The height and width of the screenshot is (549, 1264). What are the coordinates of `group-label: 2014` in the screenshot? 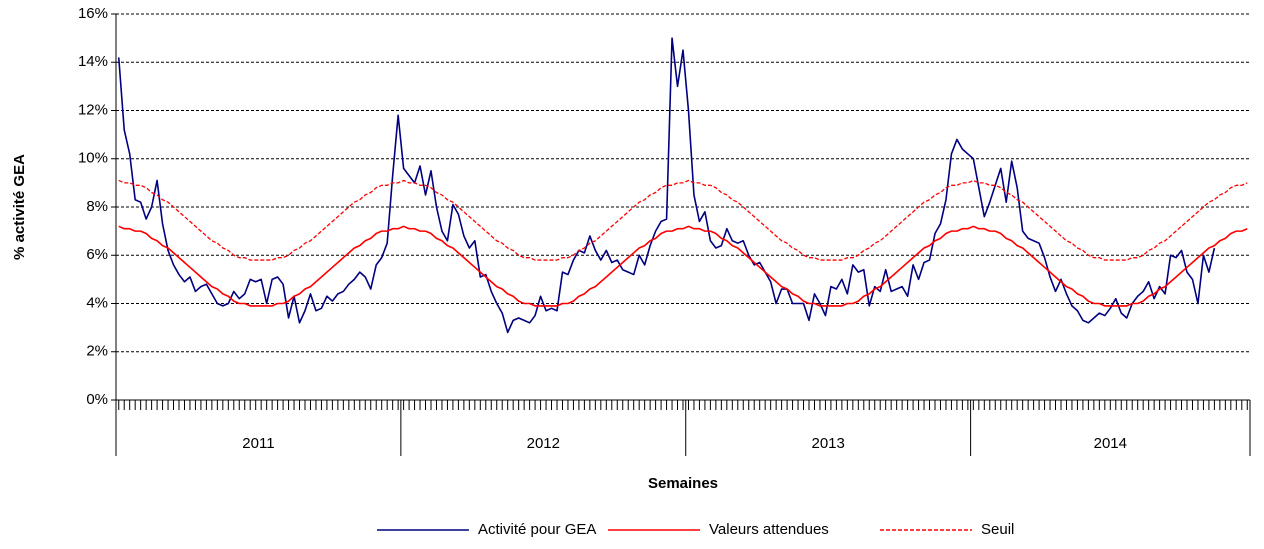 It's located at (1110, 443).